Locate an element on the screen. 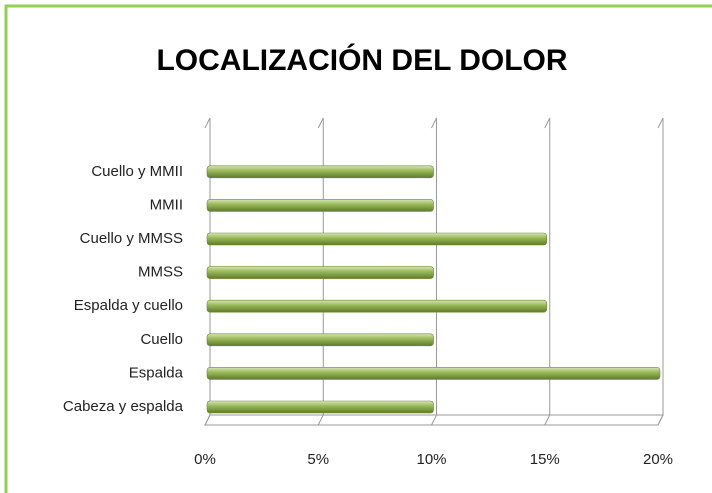  x-tick-label: 5% is located at coordinates (318, 459).